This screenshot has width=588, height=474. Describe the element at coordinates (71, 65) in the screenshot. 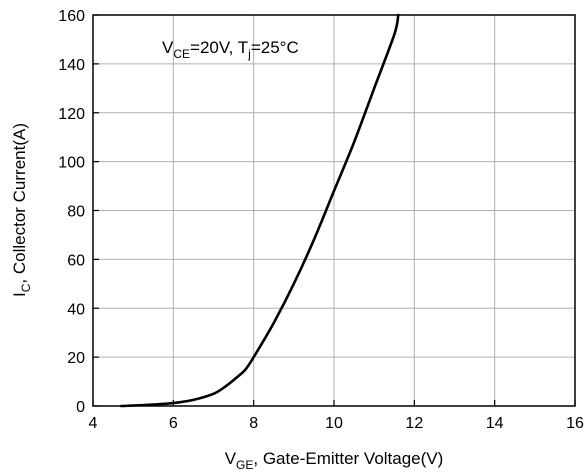

I see `y-tick-label: 140` at that location.